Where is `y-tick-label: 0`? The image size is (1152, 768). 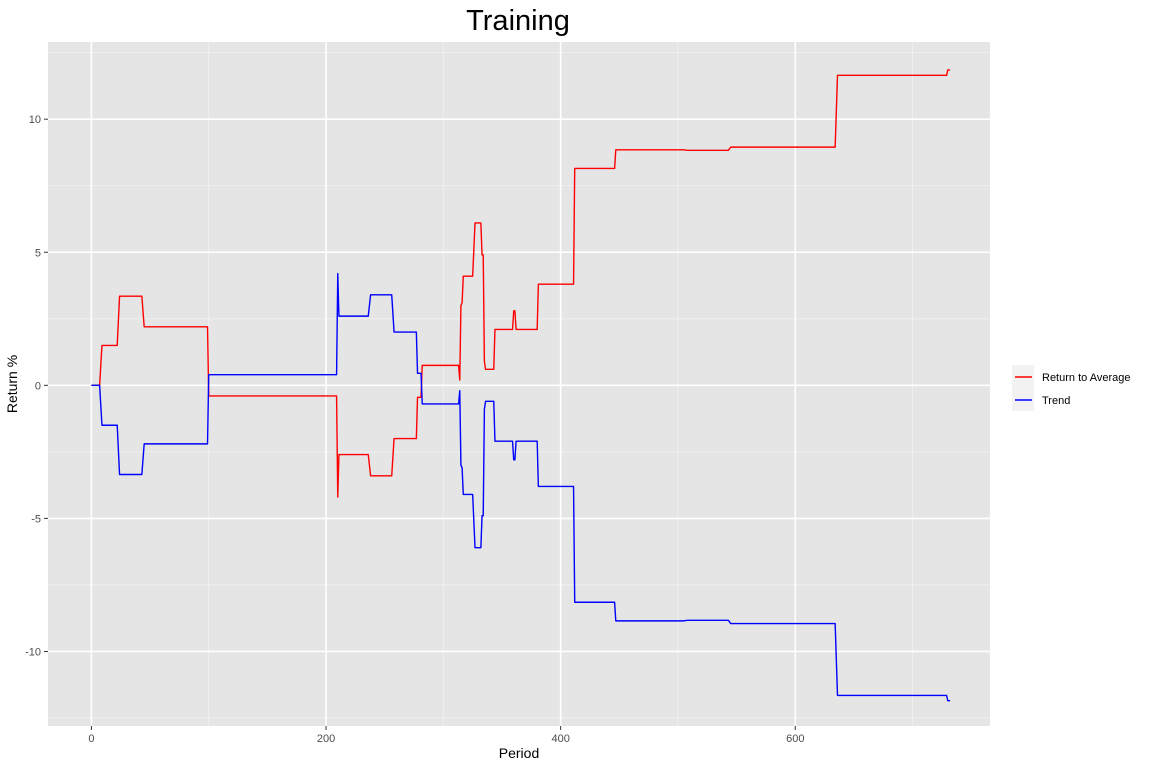 y-tick-label: 0 is located at coordinates (38, 386).